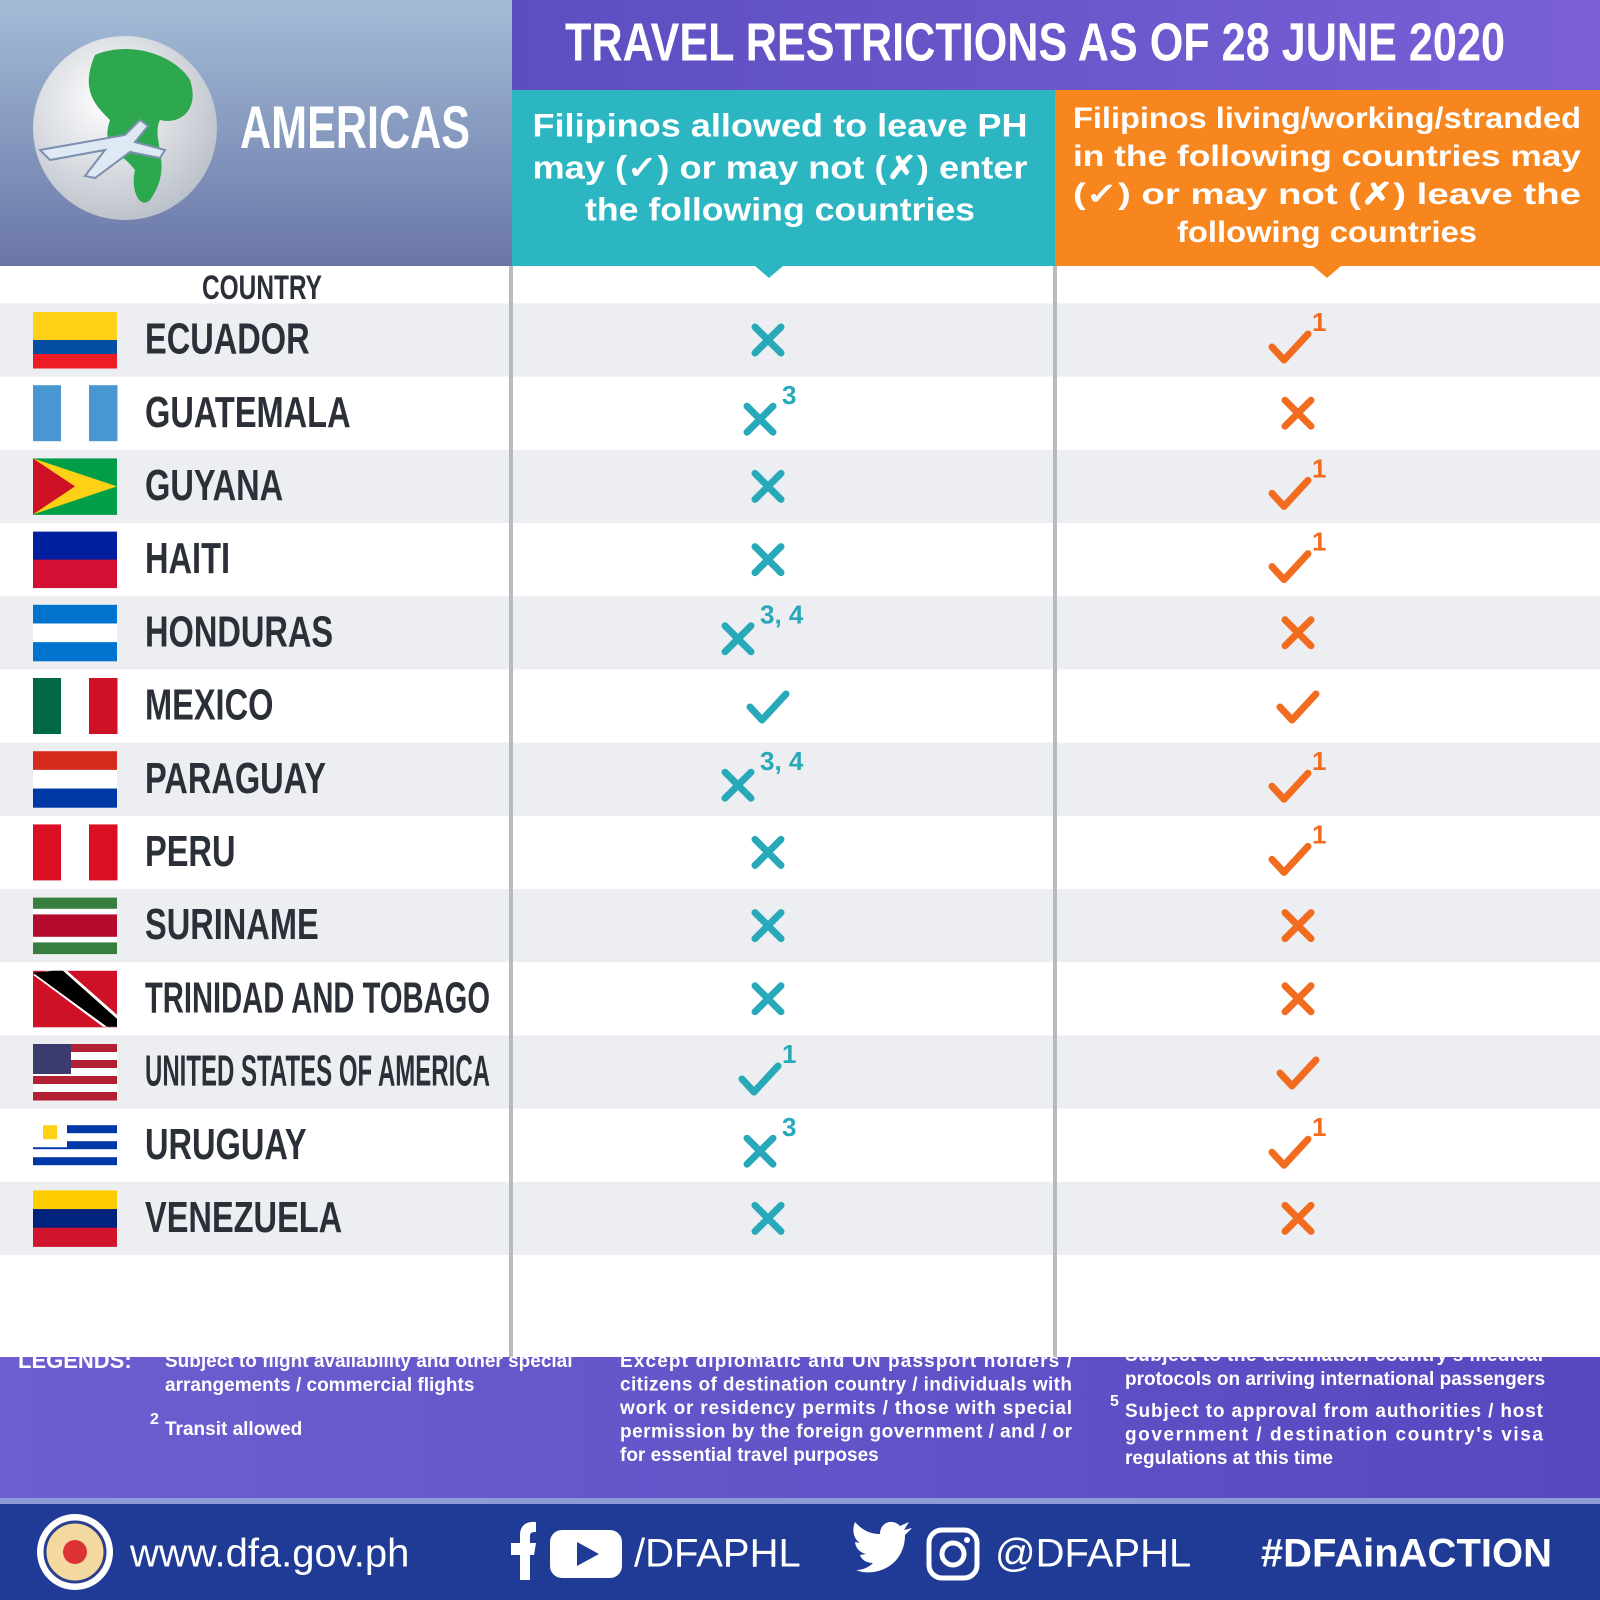 The width and height of the screenshot is (1600, 1600). What do you see at coordinates (154, 1419) in the screenshot?
I see `legend-mark: 2` at bounding box center [154, 1419].